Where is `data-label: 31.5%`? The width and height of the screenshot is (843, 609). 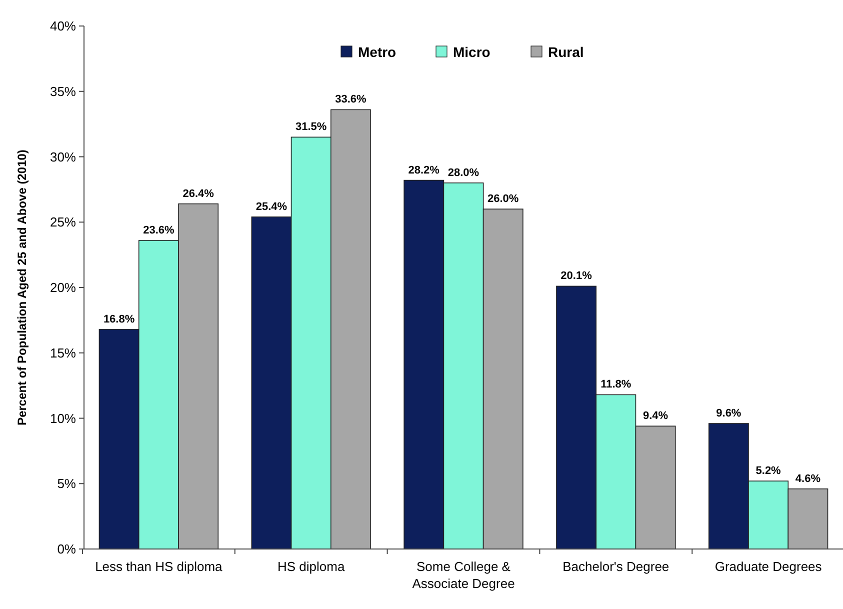
data-label: 31.5% is located at coordinates (311, 127).